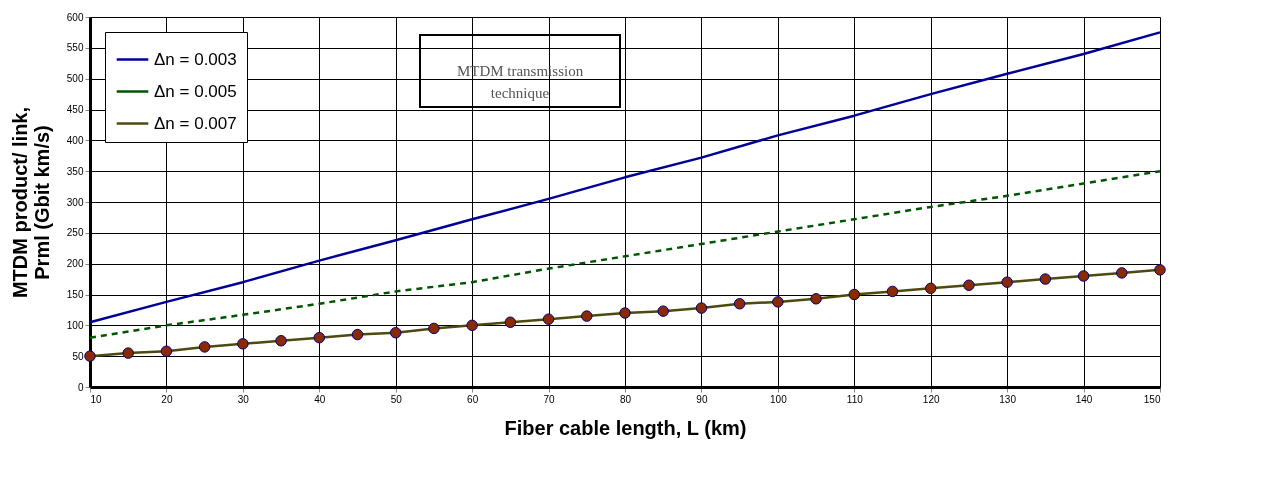 The height and width of the screenshot is (501, 1276). What do you see at coordinates (75, 202) in the screenshot?
I see `y-tick-label: 300` at bounding box center [75, 202].